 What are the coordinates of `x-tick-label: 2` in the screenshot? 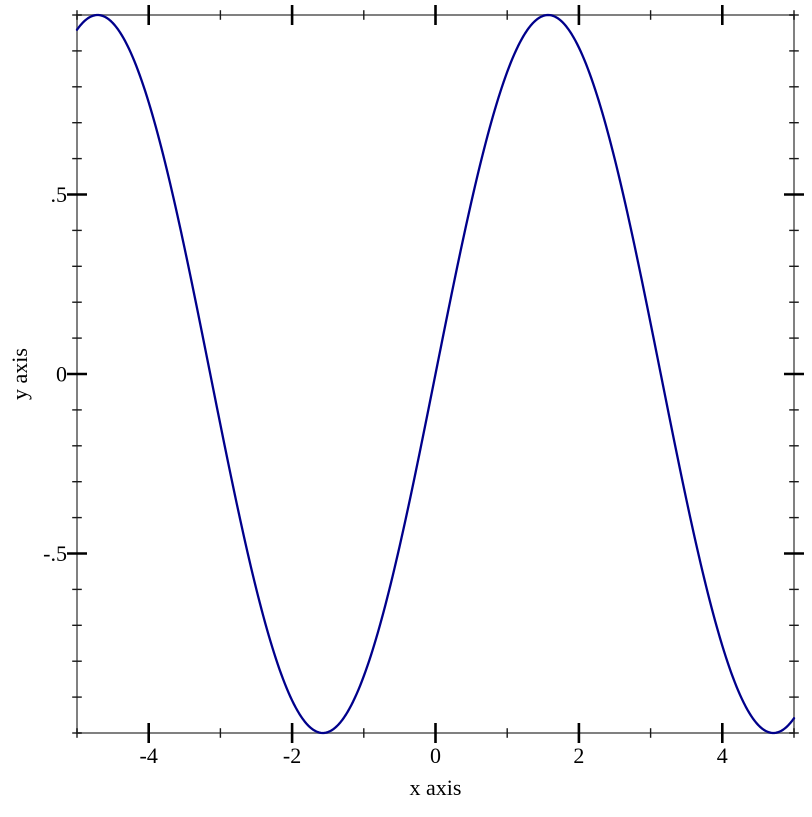 It's located at (578, 755).